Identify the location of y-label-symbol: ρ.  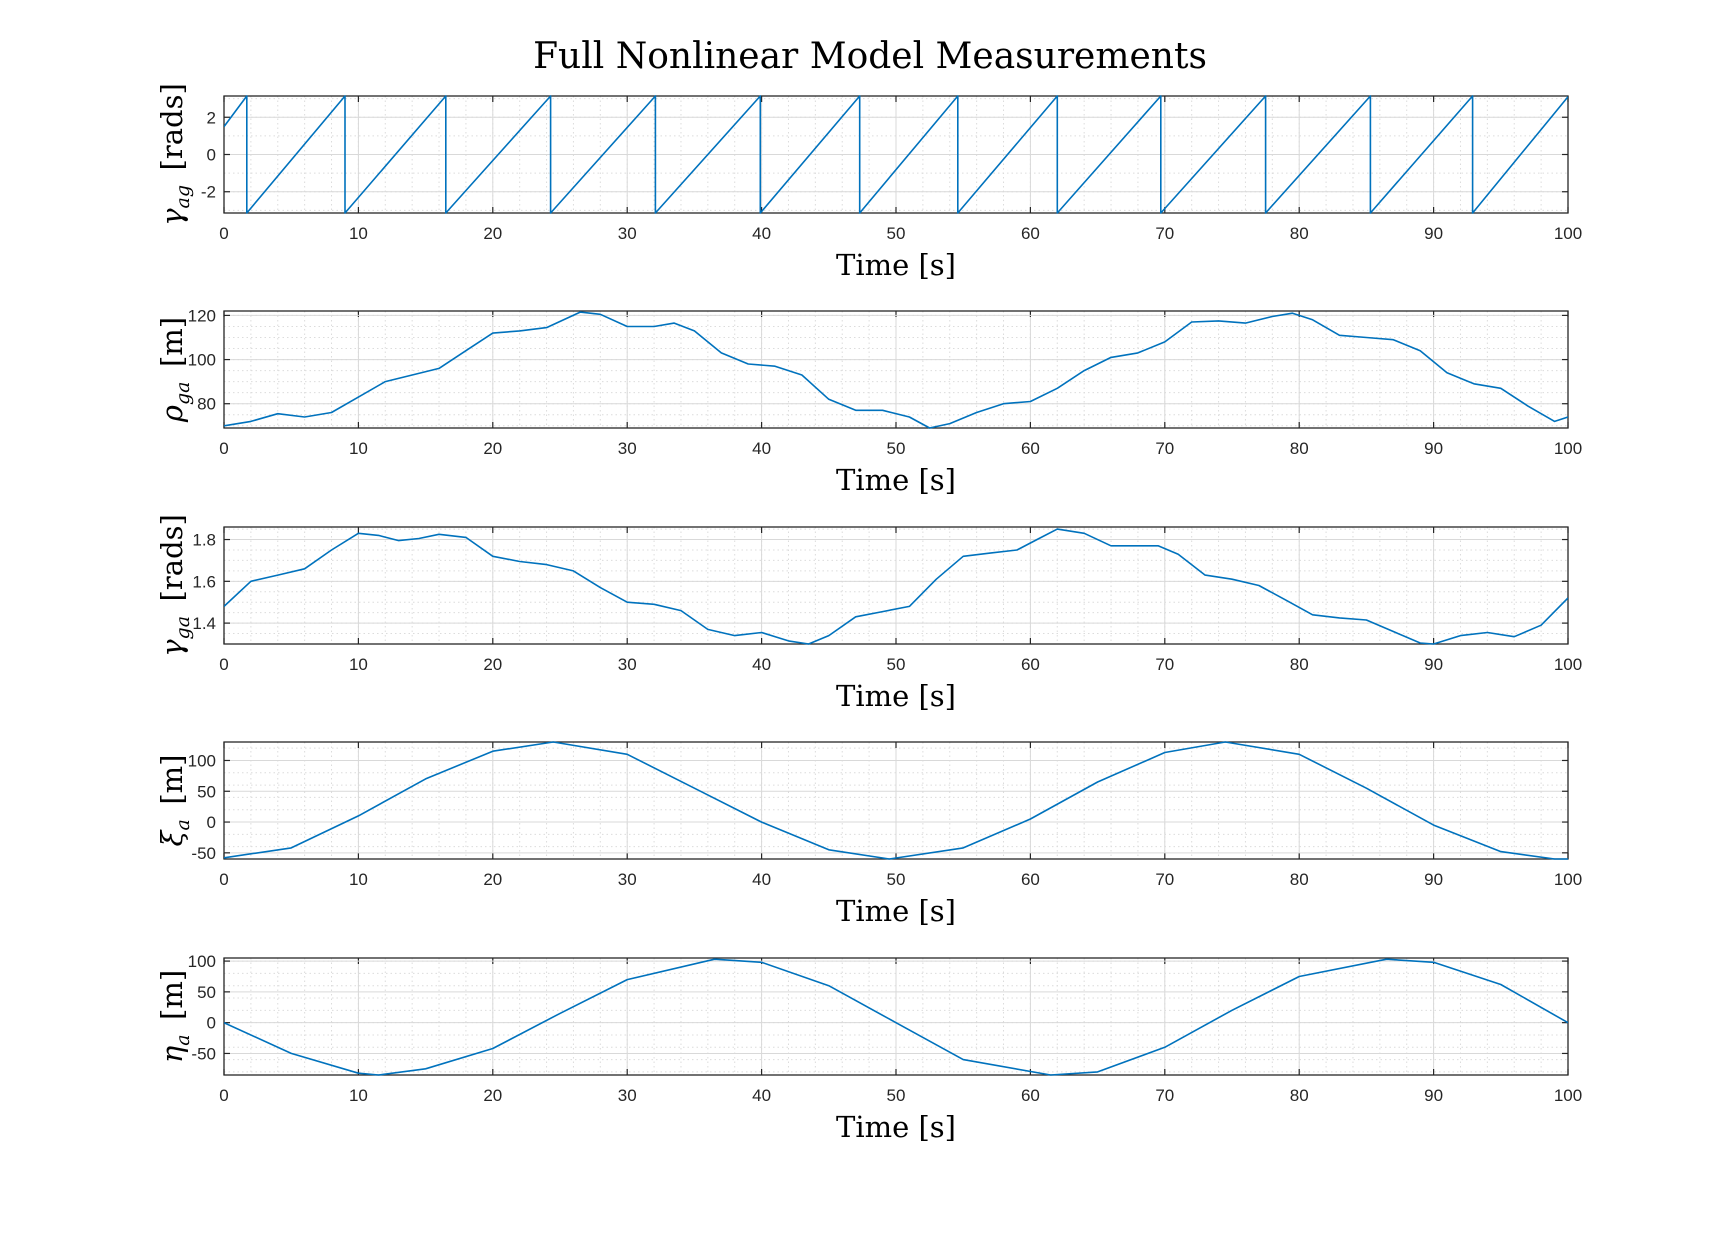
(172, 414).